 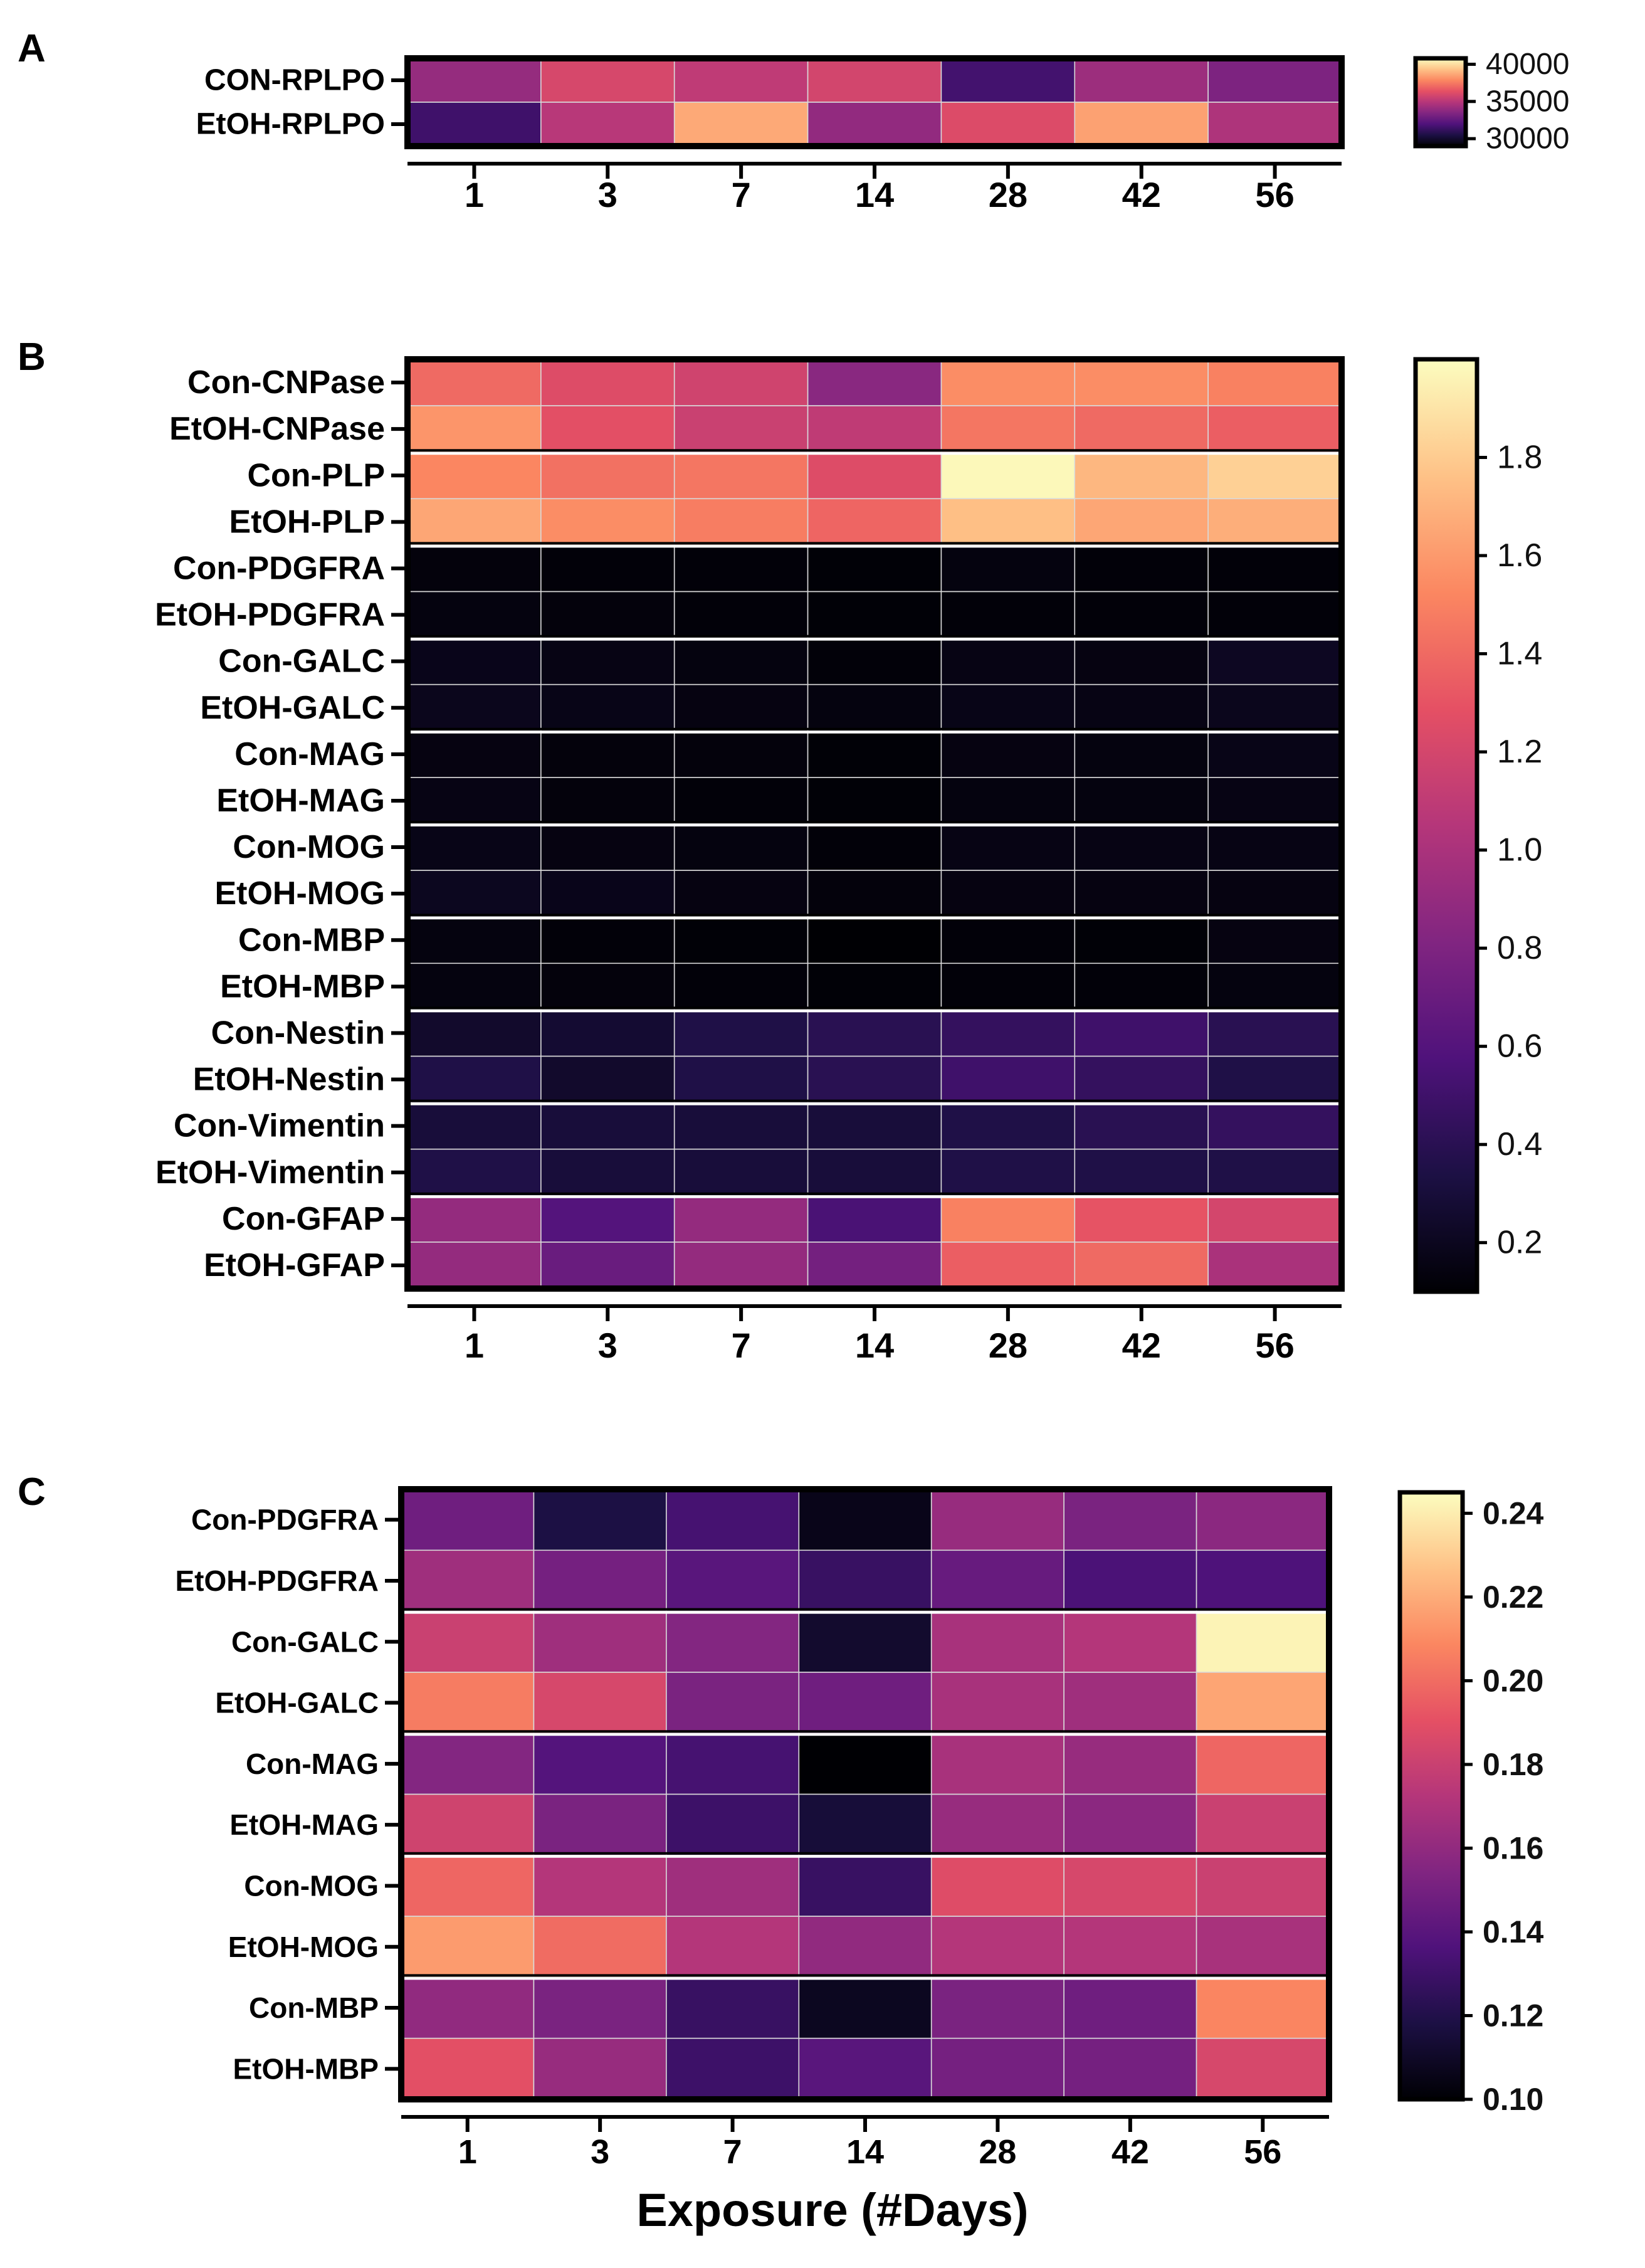 What do you see at coordinates (1274, 1345) in the screenshot?
I see `x-tick-label-b-6: 56` at bounding box center [1274, 1345].